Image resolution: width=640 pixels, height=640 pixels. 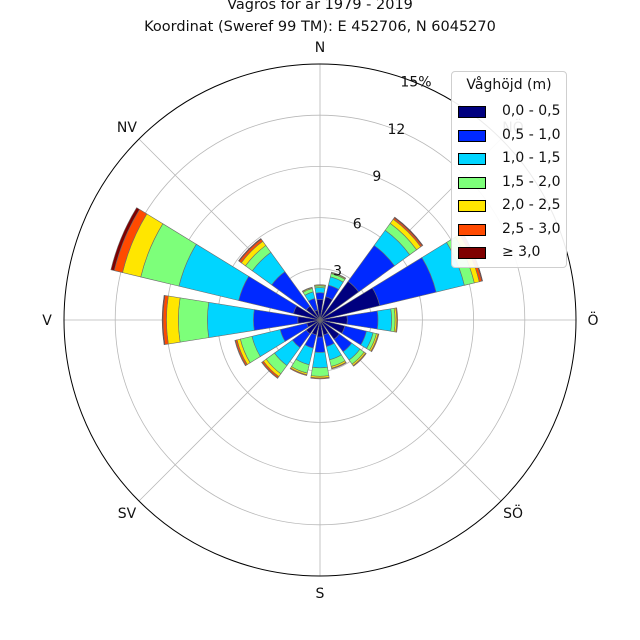 I want to click on bar-SSÖ-series-5, so click(x=339, y=365).